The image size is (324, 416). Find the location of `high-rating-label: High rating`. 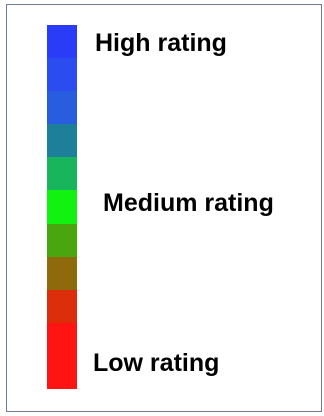

high-rating-label: High rating is located at coordinates (161, 43).